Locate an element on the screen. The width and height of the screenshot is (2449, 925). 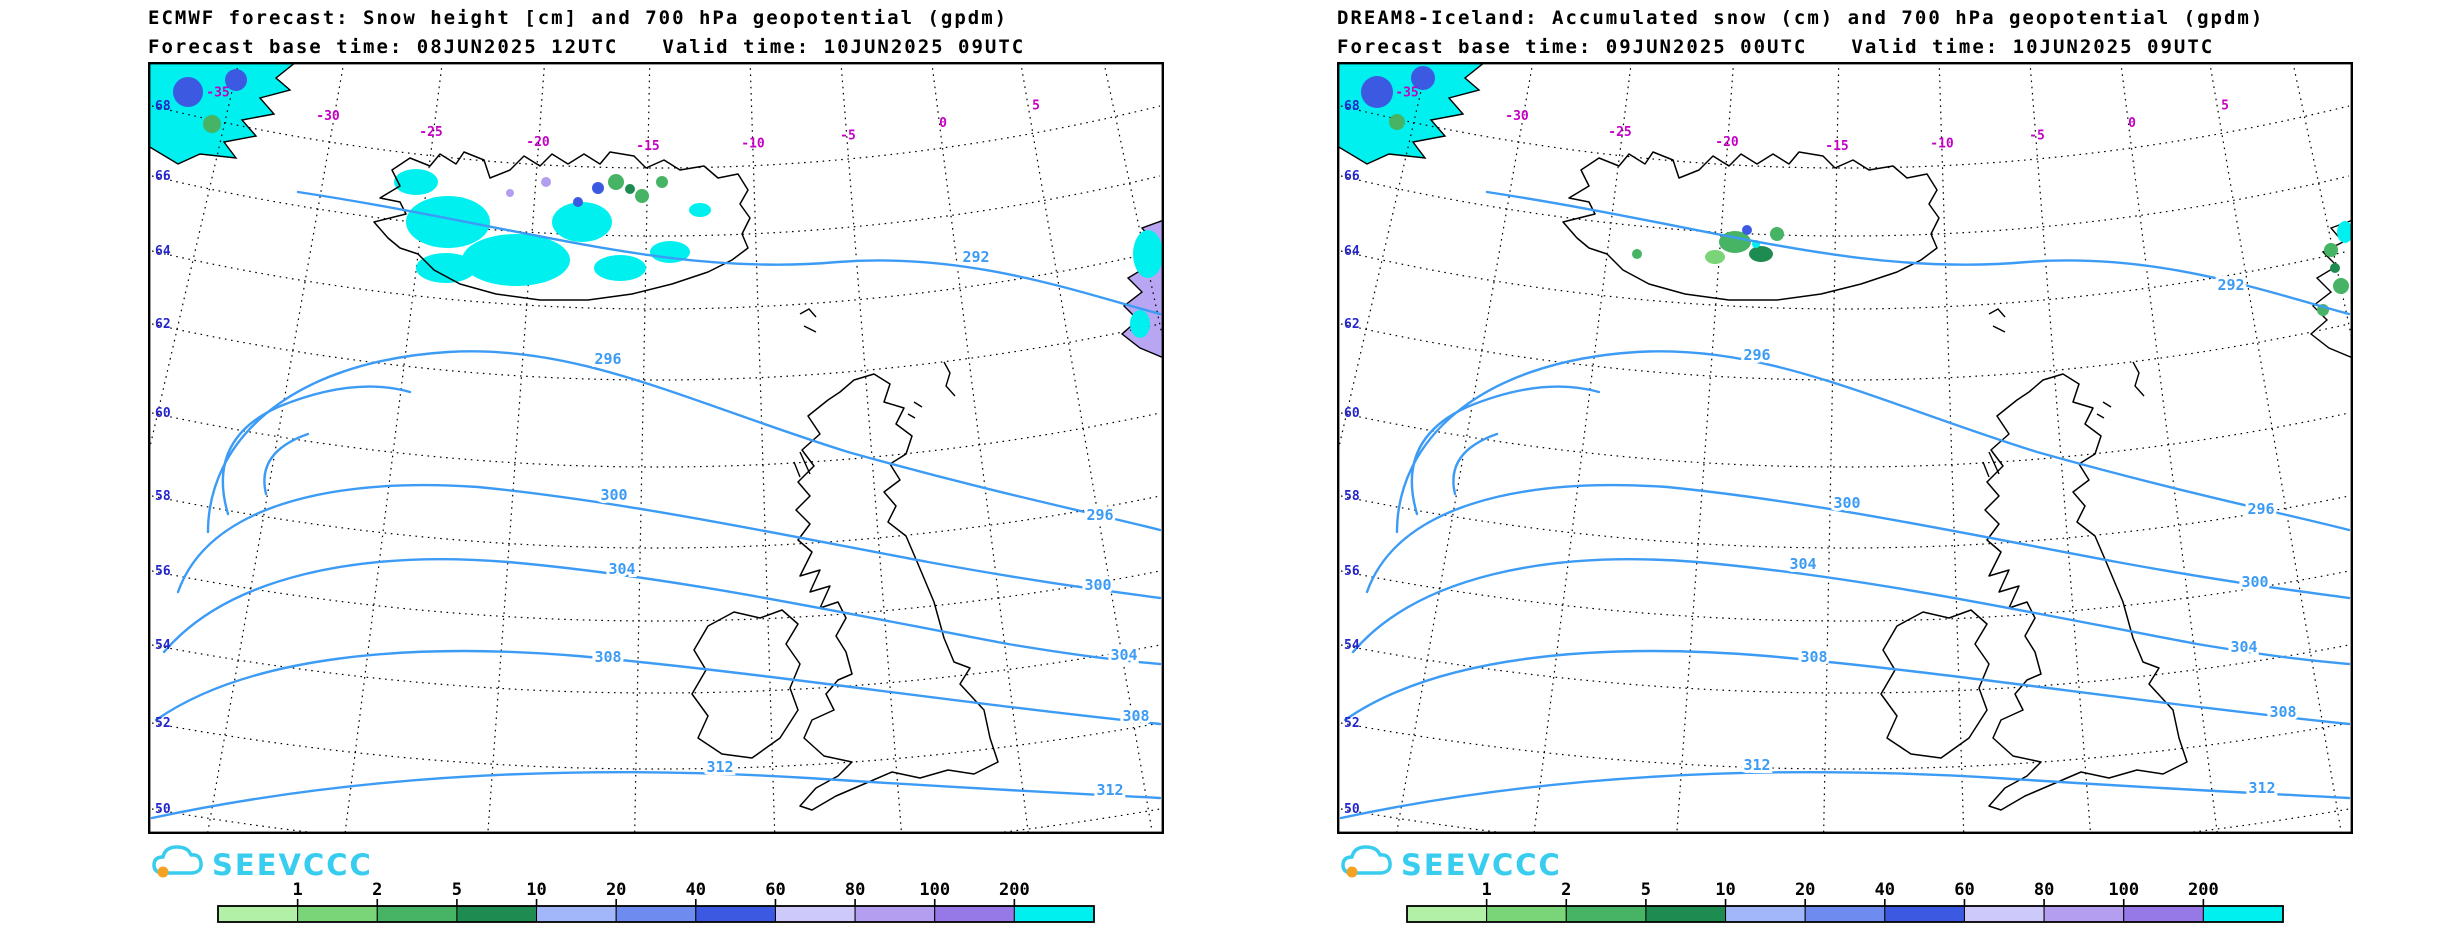
legend-value: 200 is located at coordinates (1014, 890).